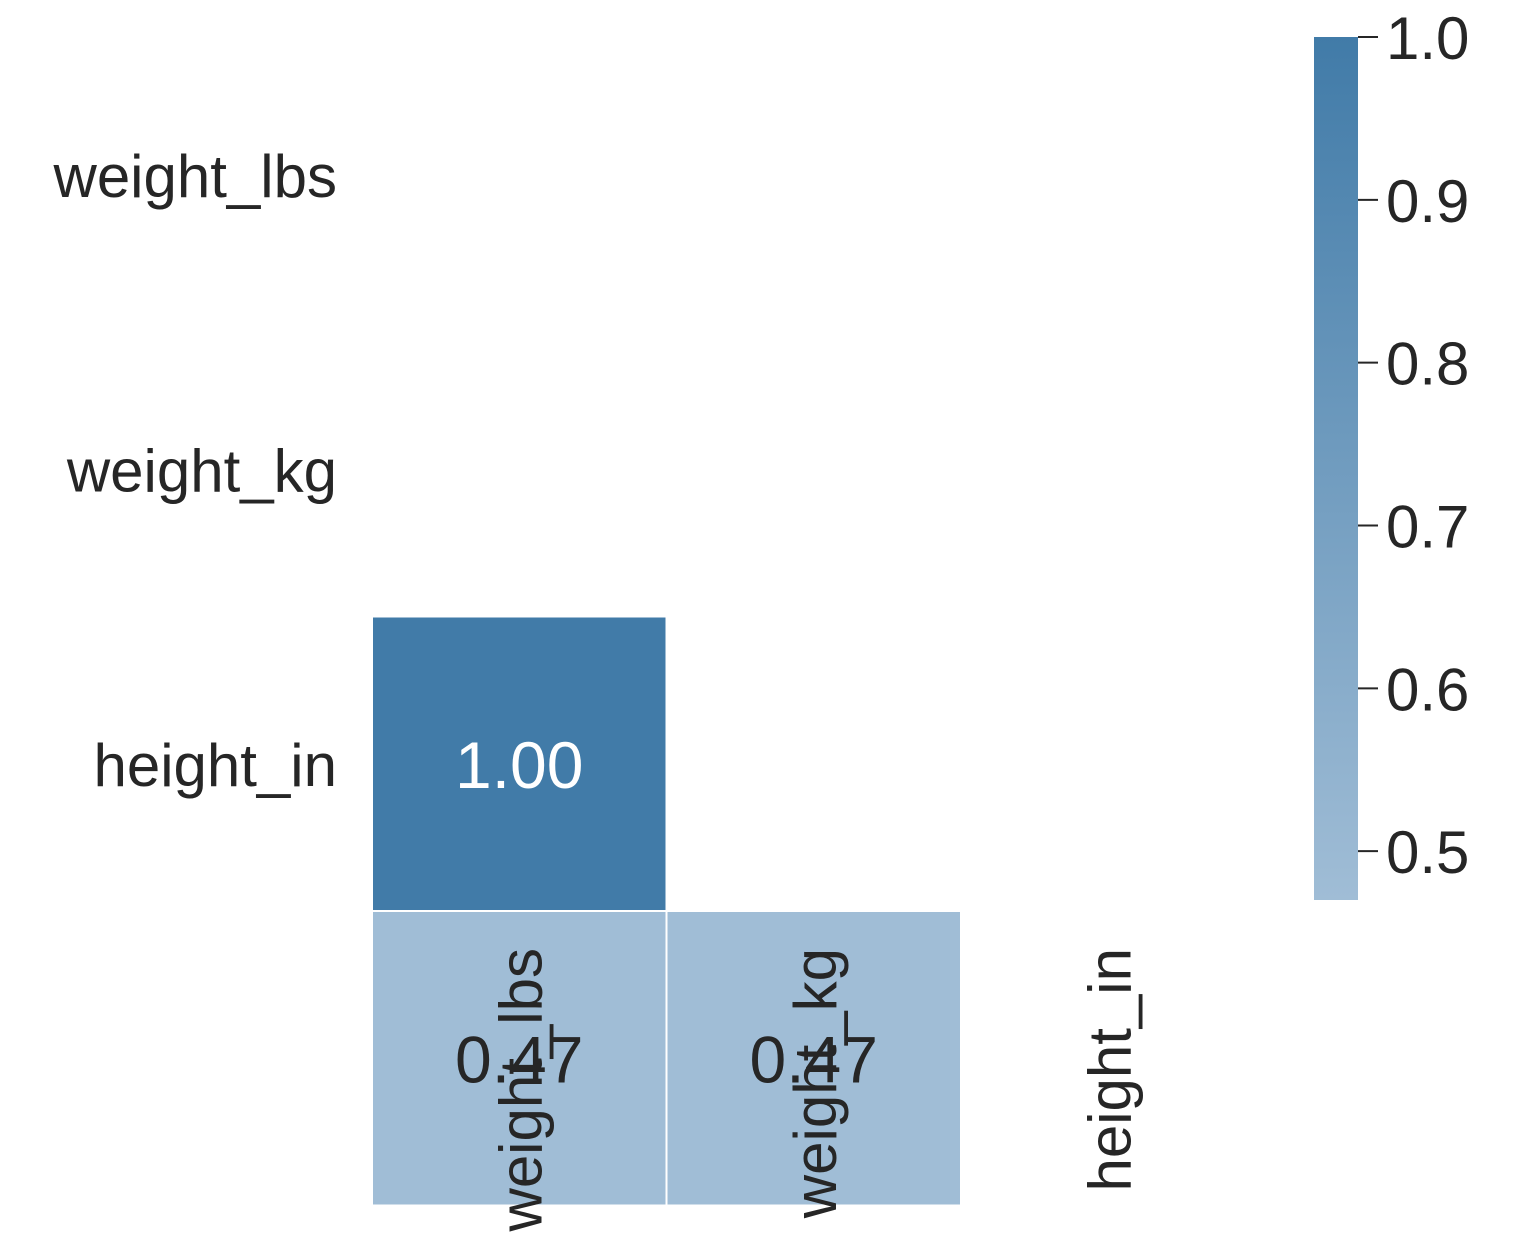 Image resolution: width=1518 pixels, height=1255 pixels. Describe the element at coordinates (1109, 1070) in the screenshot. I see `x-tick-label: height_in` at that location.